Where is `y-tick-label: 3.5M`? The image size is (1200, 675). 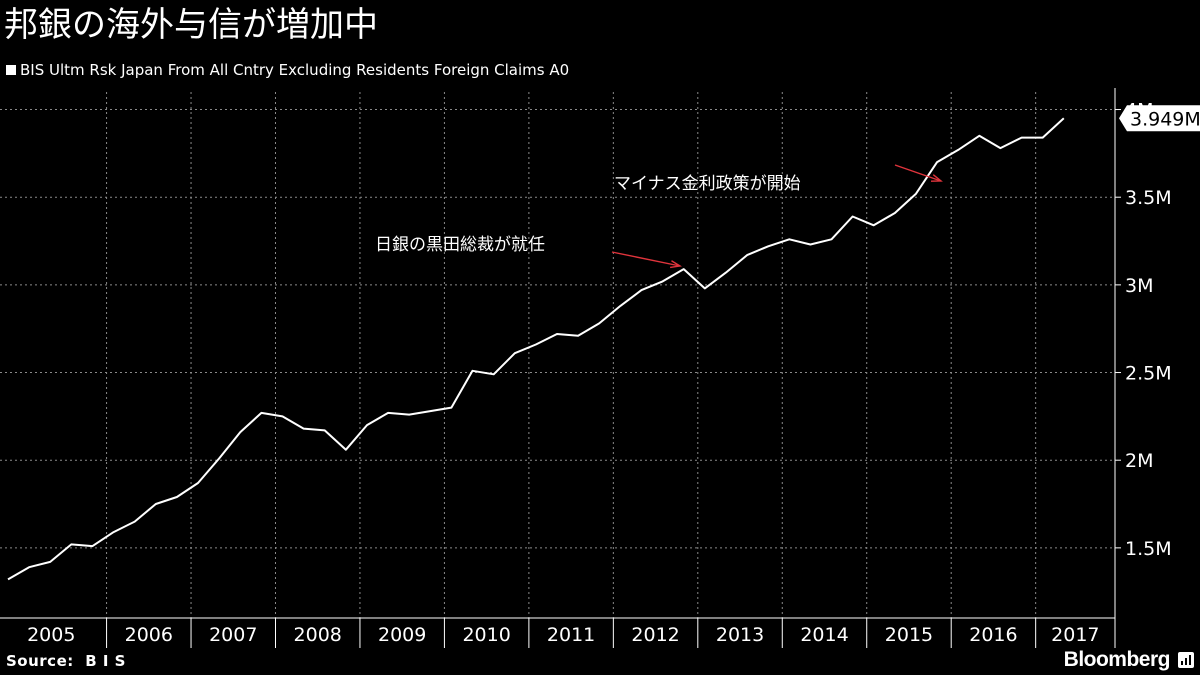 y-tick-label: 3.5M is located at coordinates (1148, 198).